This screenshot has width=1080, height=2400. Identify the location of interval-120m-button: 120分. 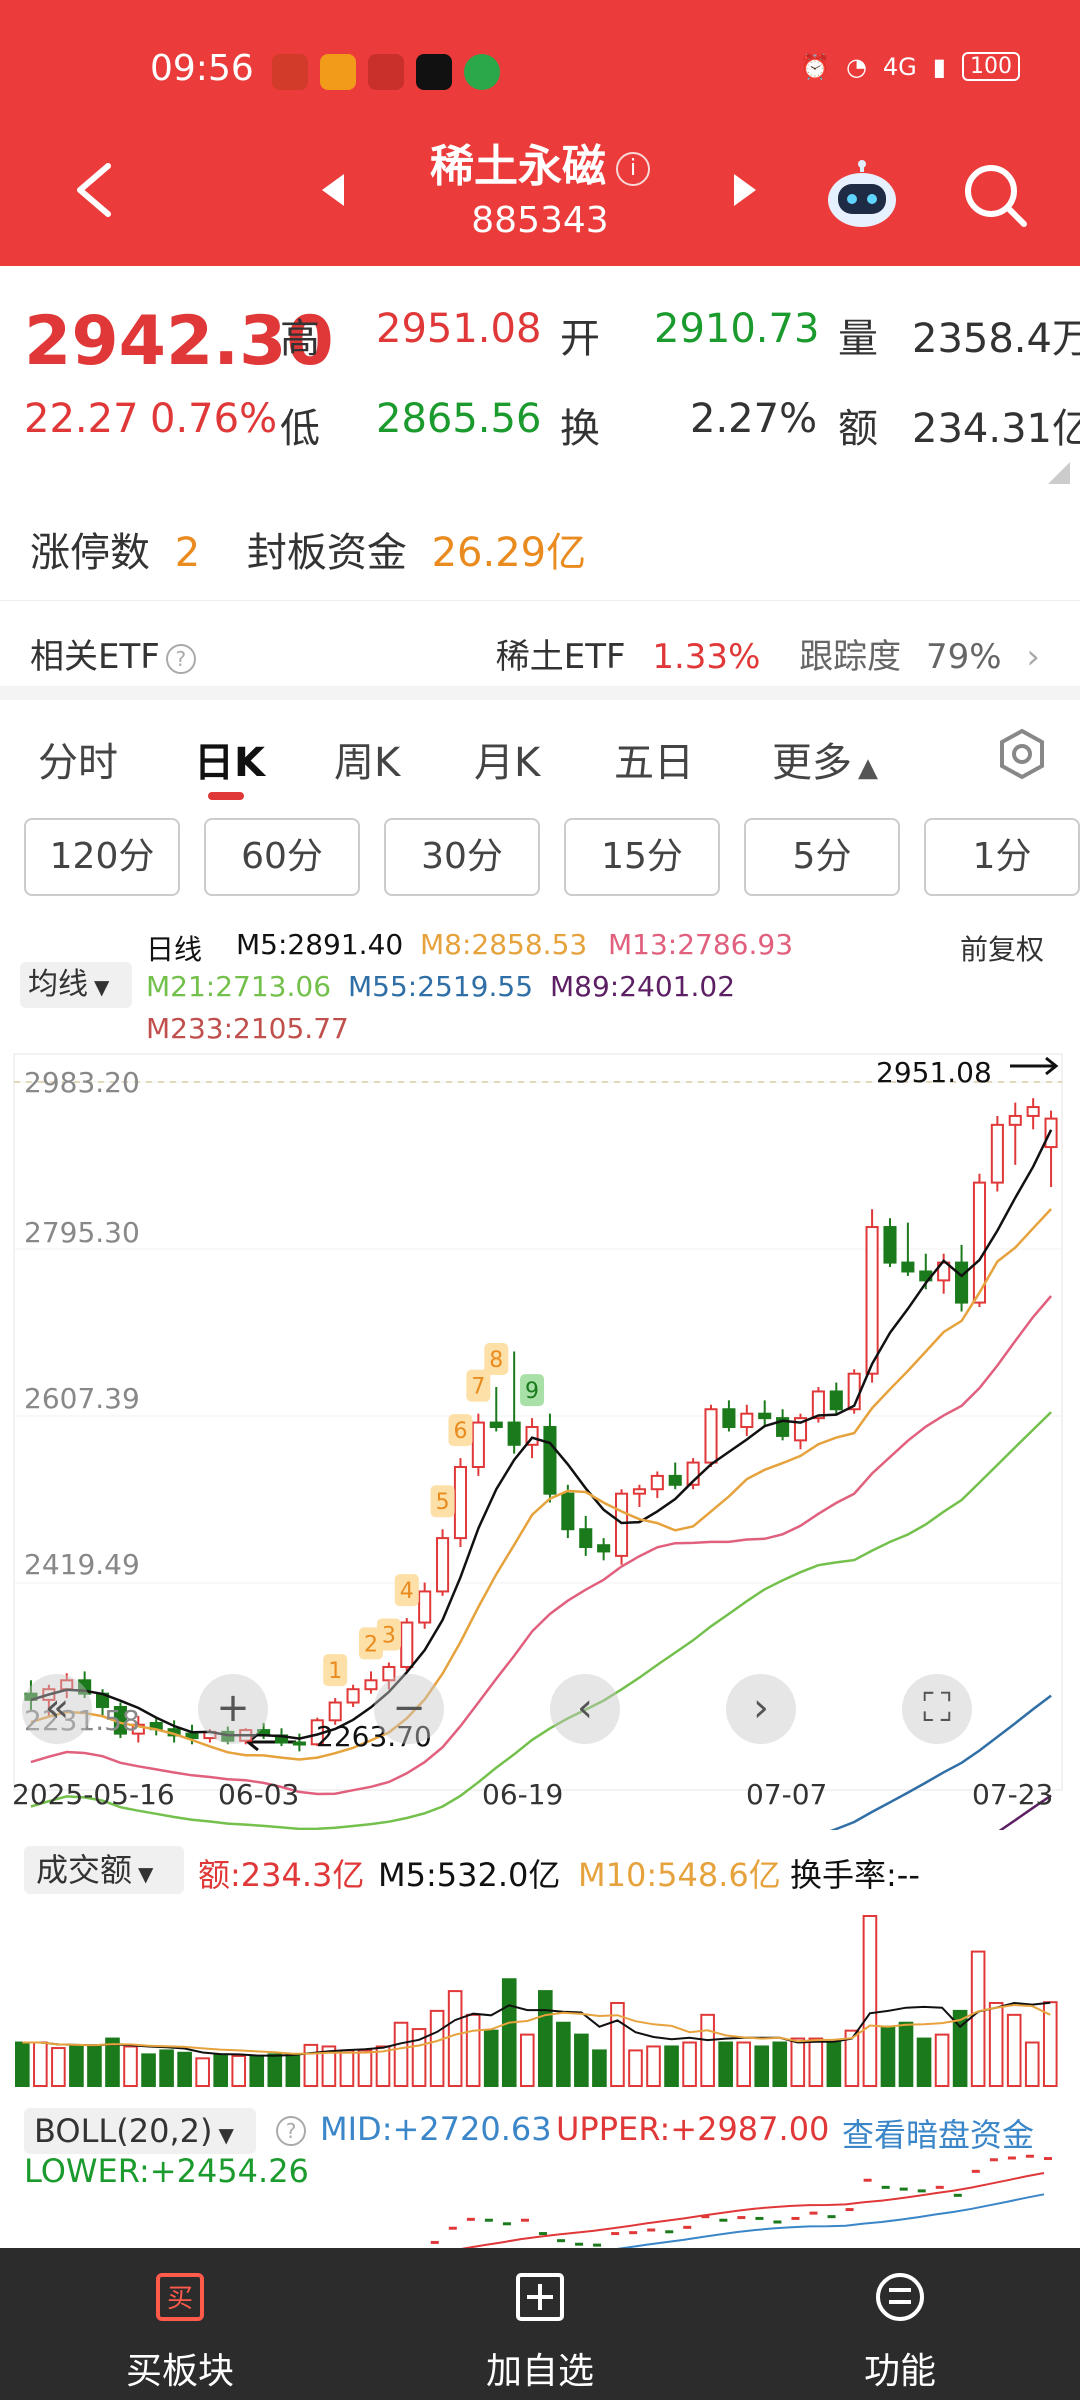
(102, 857).